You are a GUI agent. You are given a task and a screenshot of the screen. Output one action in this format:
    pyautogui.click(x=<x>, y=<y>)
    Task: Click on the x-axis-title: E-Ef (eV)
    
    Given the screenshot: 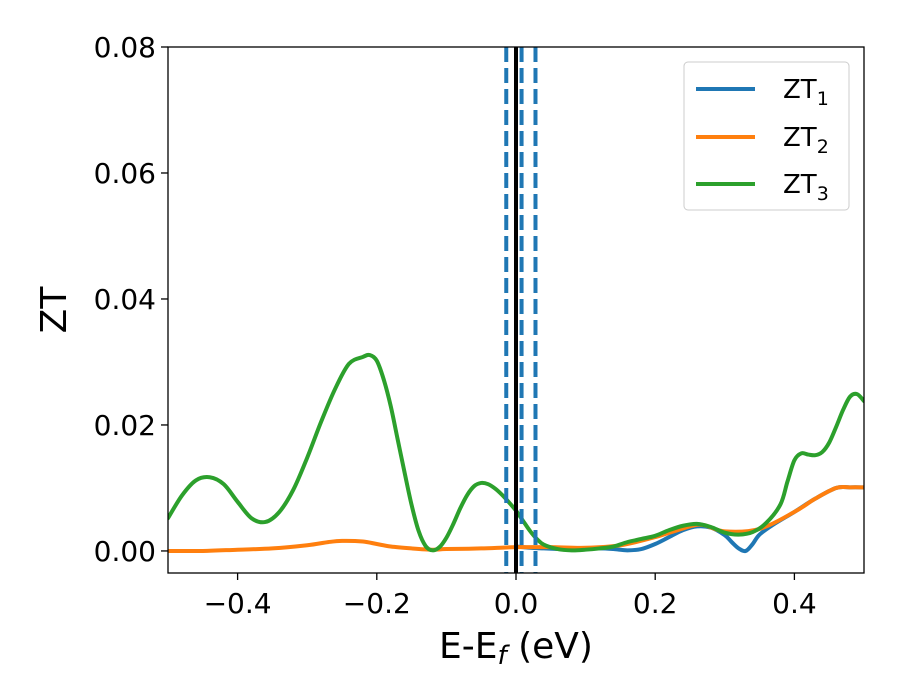 What is the action you would take?
    pyautogui.click(x=516, y=648)
    